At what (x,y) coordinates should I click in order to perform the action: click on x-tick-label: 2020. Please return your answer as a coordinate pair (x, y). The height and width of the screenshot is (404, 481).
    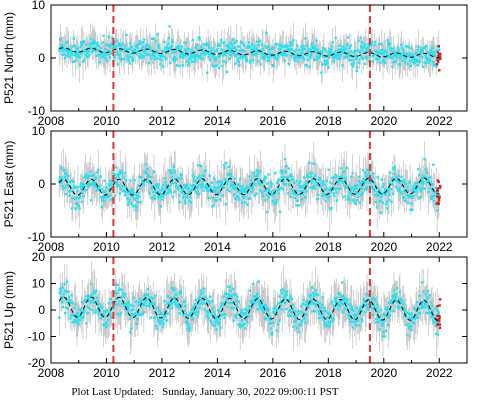
    Looking at the image, I should click on (383, 247).